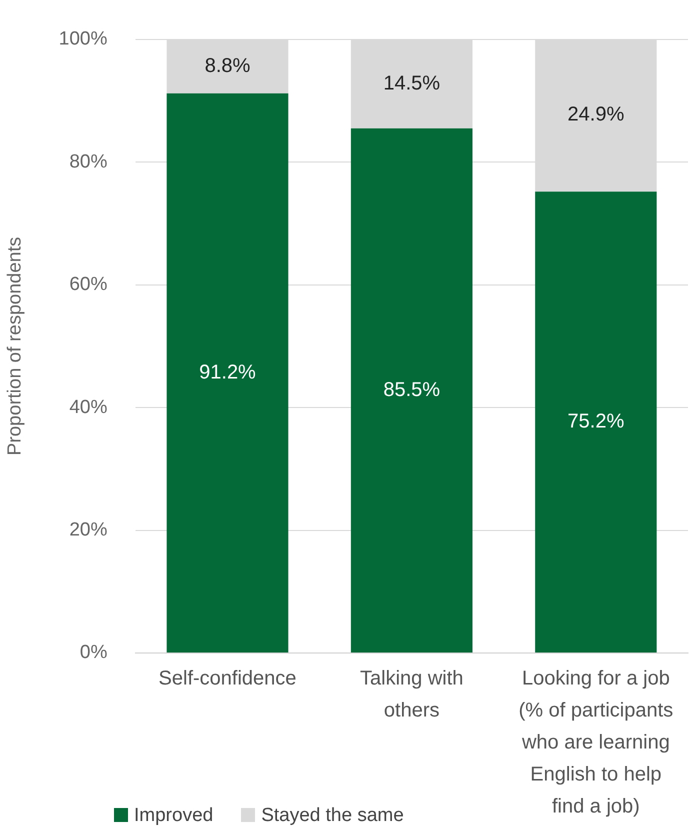 This screenshot has width=690, height=833. Describe the element at coordinates (88, 285) in the screenshot. I see `y-tick-label: 60%` at that location.